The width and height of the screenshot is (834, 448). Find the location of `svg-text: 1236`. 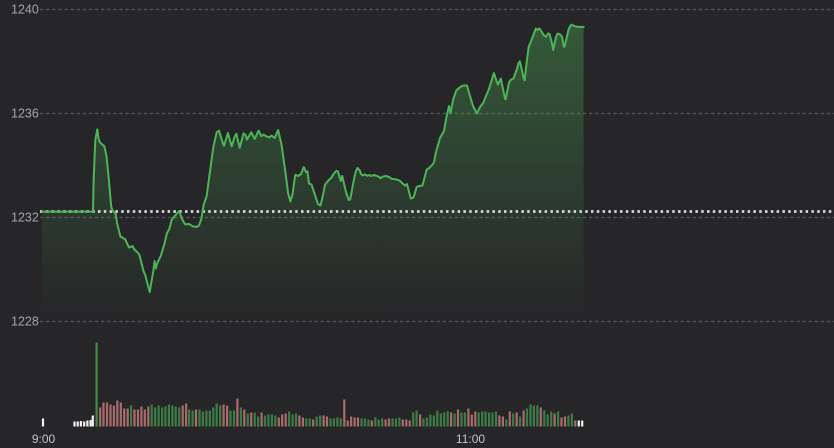

svg-text: 1236 is located at coordinates (25, 114).